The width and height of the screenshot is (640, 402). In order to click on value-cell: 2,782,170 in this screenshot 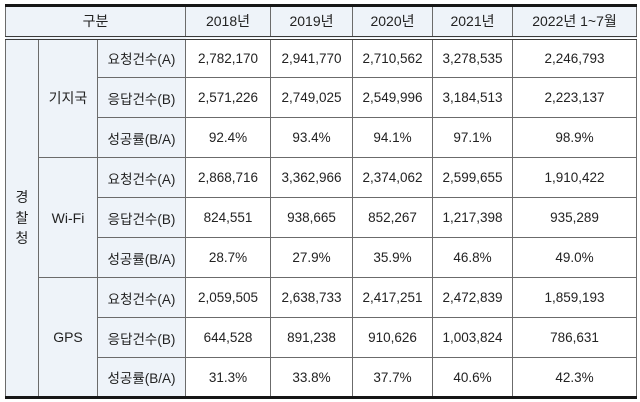, I will do `click(228, 57)`.